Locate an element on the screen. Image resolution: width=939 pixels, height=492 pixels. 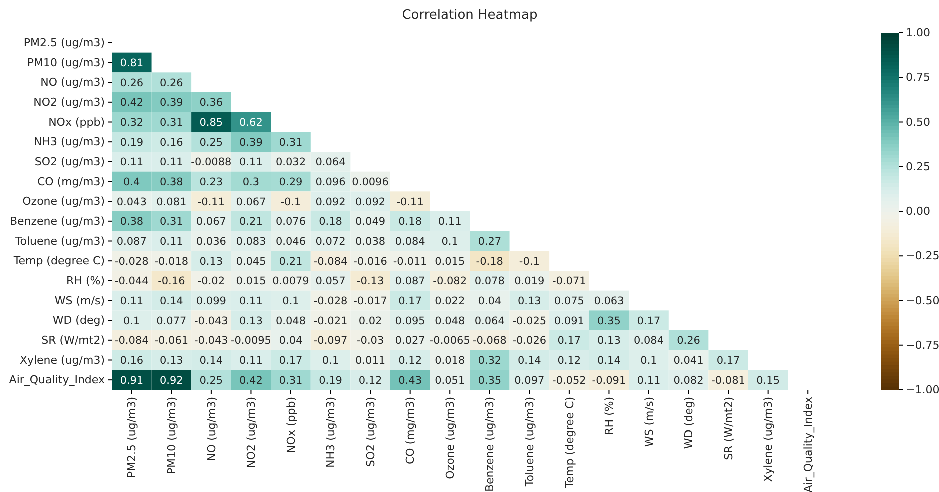
data-label: 0.31 is located at coordinates (172, 222).